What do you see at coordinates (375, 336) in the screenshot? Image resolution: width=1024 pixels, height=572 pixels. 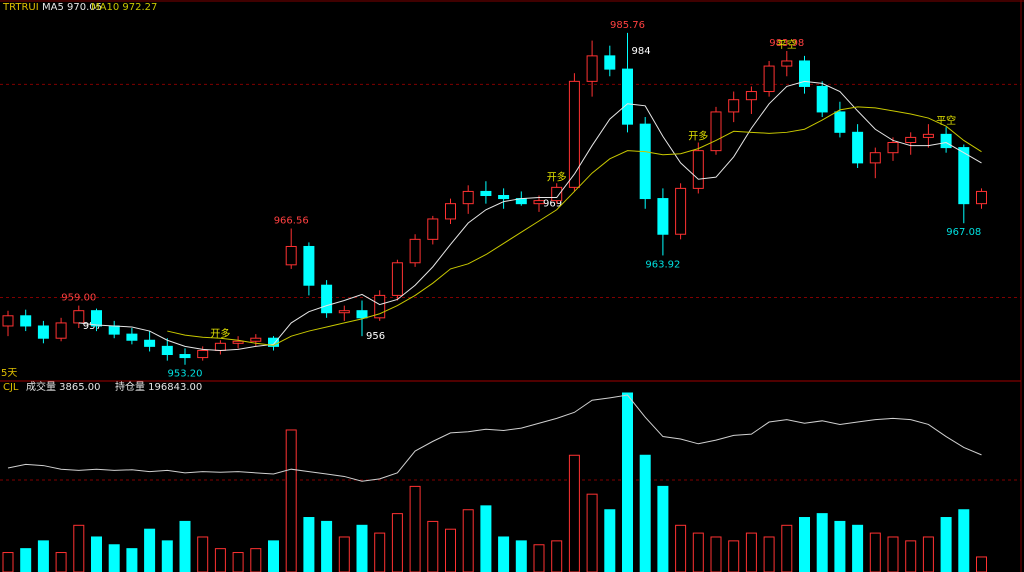 I see `price-label: 956` at bounding box center [375, 336].